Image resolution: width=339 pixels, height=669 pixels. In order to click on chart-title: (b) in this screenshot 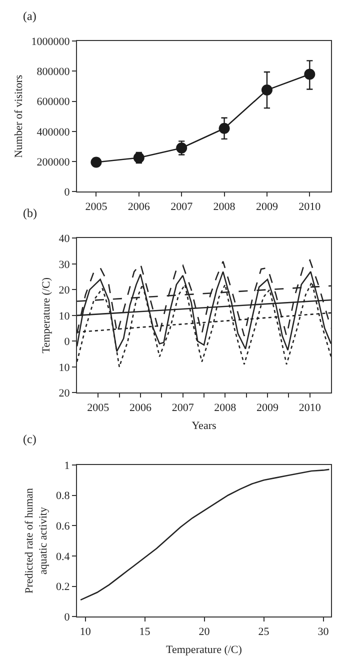, I will do `click(30, 213)`.